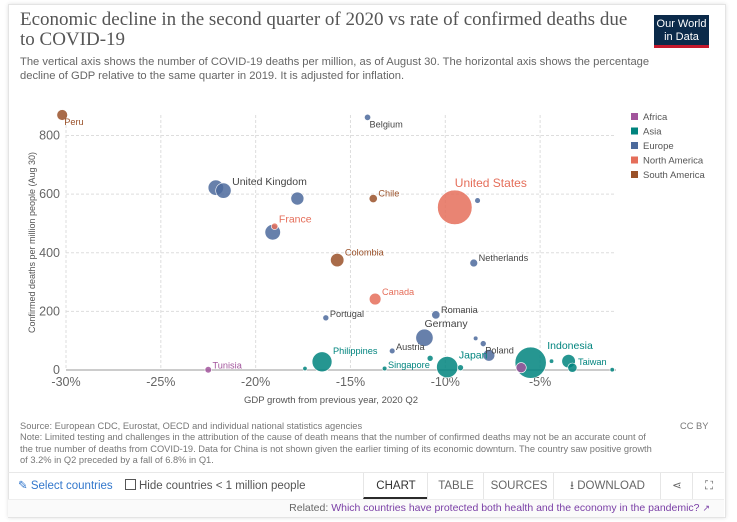  Describe the element at coordinates (674, 175) in the screenshot. I see `legend-label: South America` at that location.